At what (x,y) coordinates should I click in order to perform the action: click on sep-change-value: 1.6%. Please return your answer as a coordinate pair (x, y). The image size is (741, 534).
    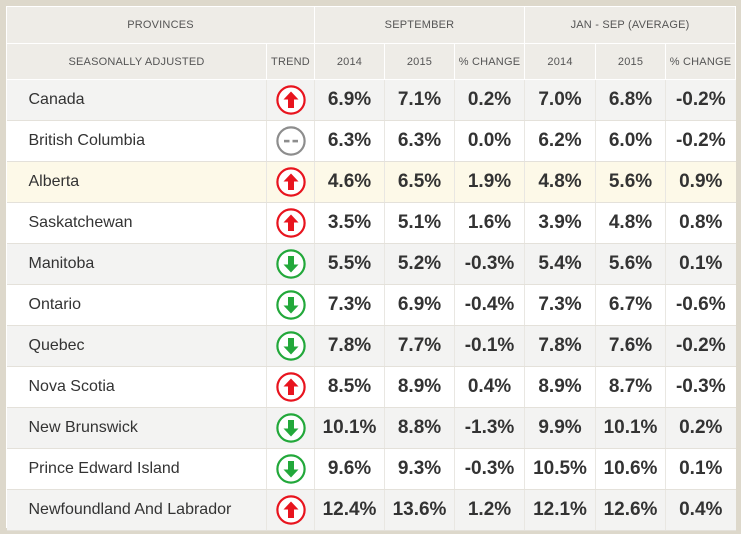
    Looking at the image, I should click on (490, 223).